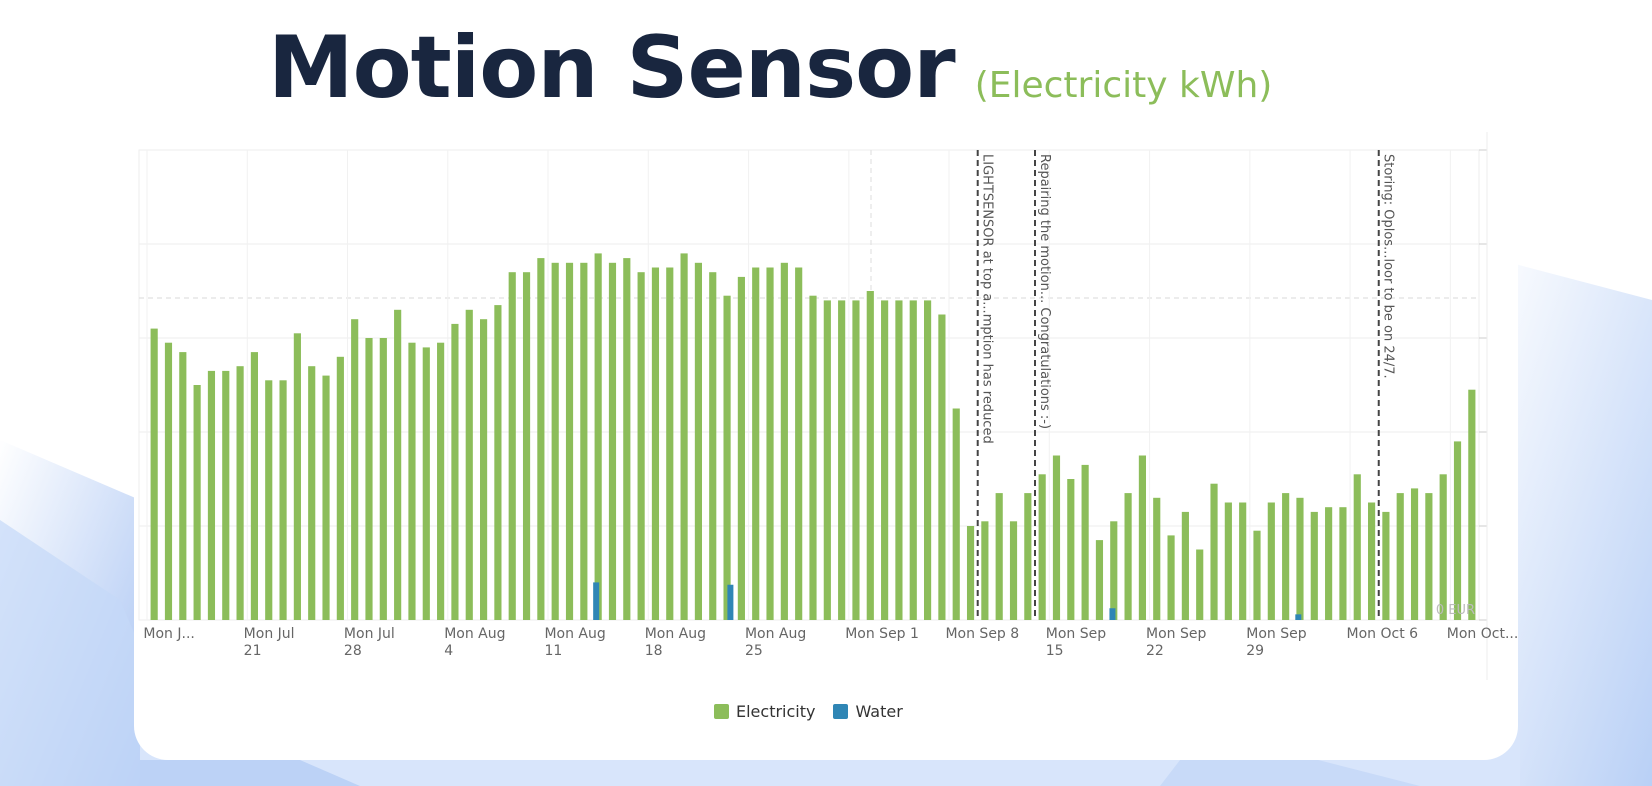 The width and height of the screenshot is (1652, 786). What do you see at coordinates (1383, 634) in the screenshot?
I see `x-tick-label: Mon Oct 6` at bounding box center [1383, 634].